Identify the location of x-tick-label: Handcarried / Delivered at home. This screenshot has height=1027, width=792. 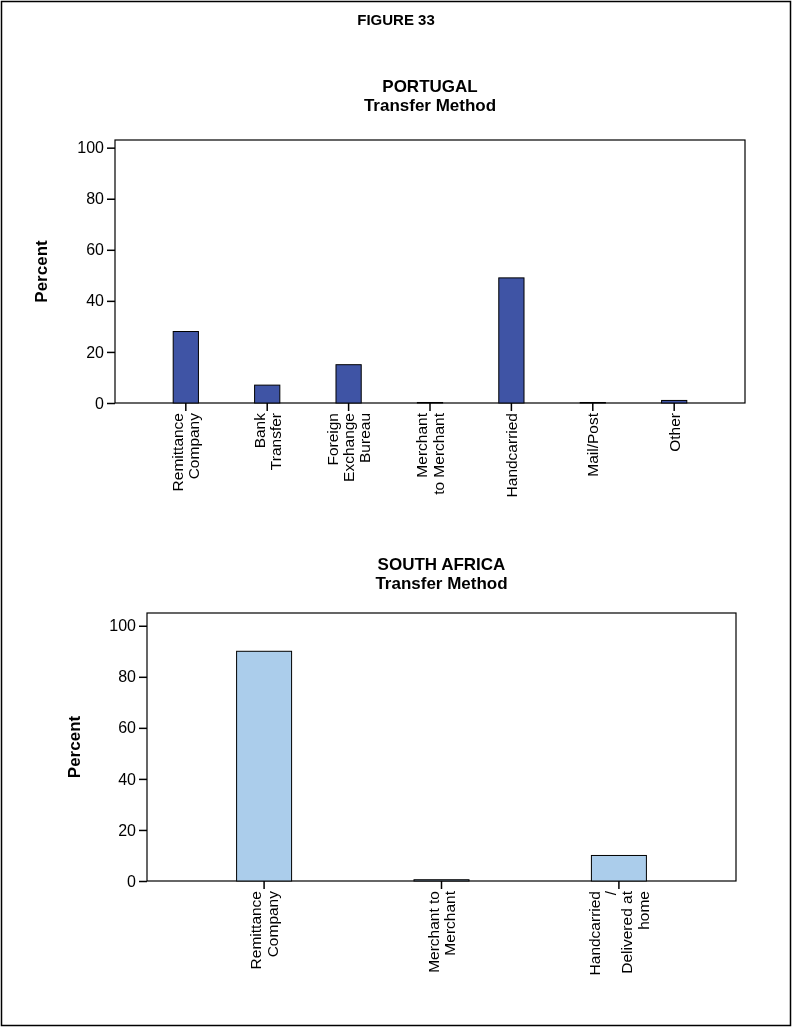
(618, 933).